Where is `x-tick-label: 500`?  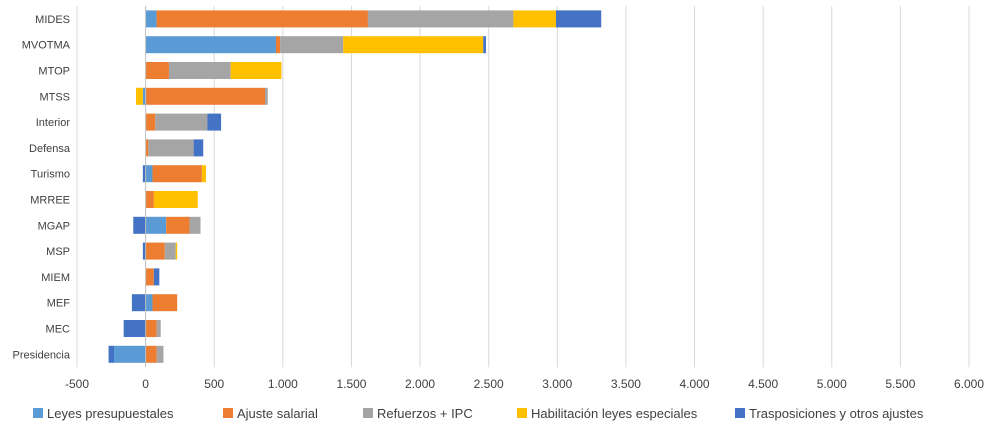
x-tick-label: 500 is located at coordinates (214, 384).